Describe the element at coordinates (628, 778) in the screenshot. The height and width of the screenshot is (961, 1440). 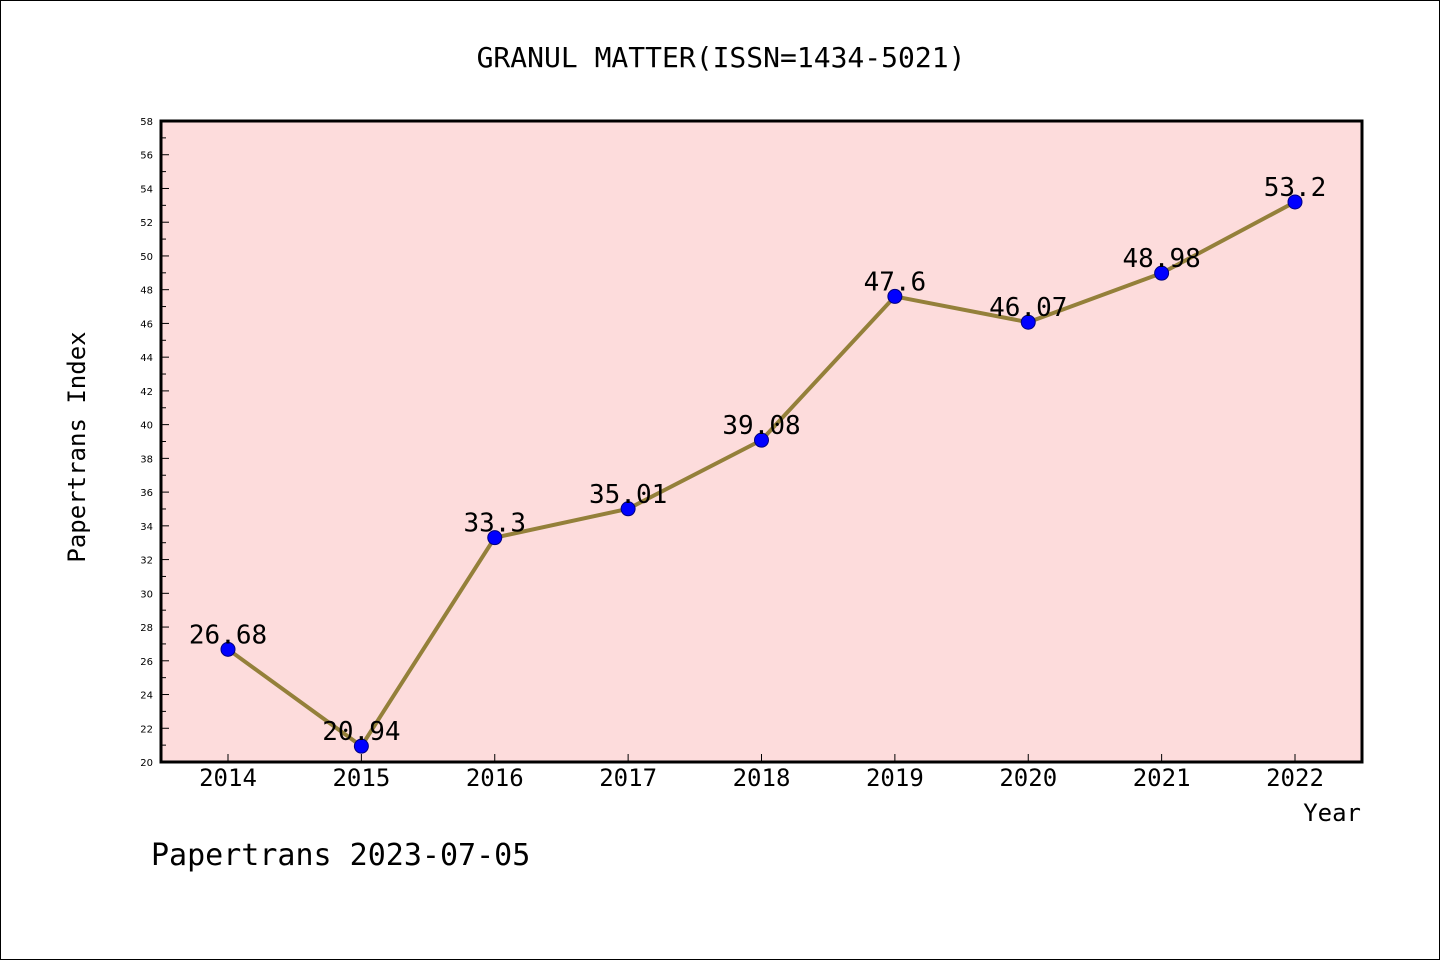
I see `x-tick-label: 2017` at that location.